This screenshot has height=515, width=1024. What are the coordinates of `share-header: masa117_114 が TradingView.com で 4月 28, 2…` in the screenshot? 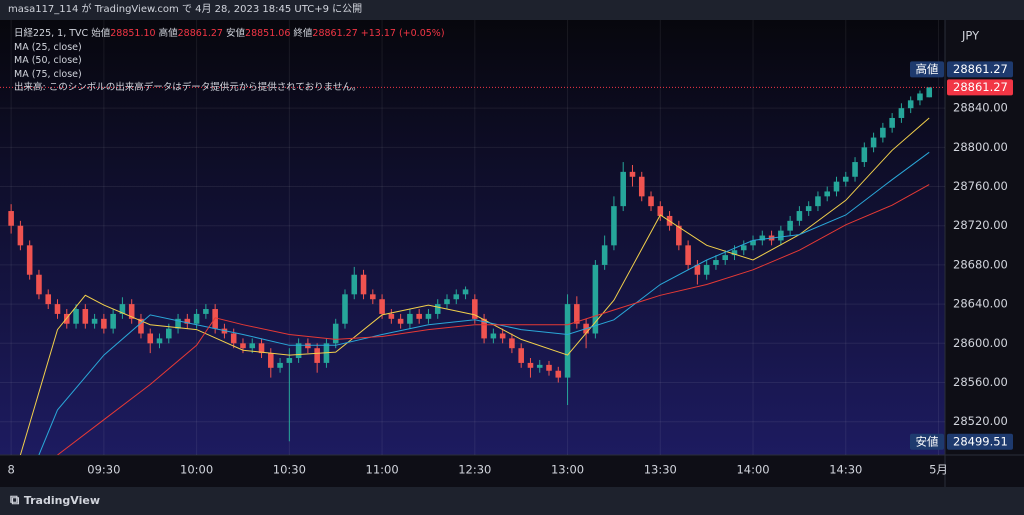 It's located at (512, 10).